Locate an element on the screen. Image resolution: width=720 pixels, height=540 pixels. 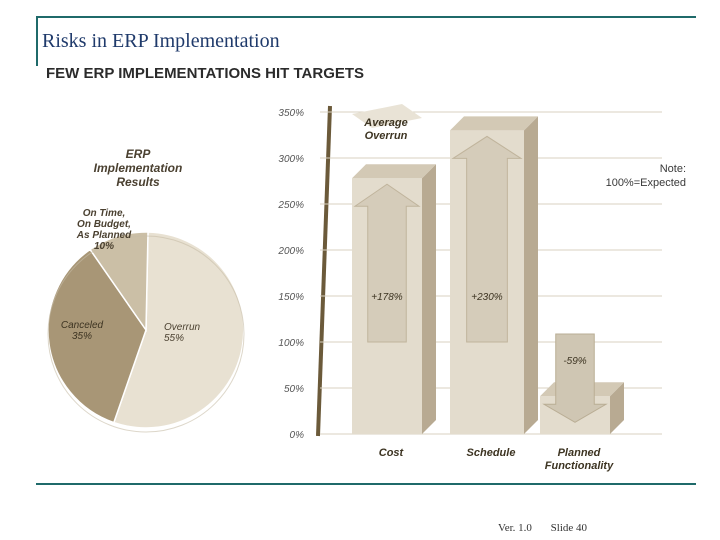
bar-schedule-side is located at coordinates (531, 275).